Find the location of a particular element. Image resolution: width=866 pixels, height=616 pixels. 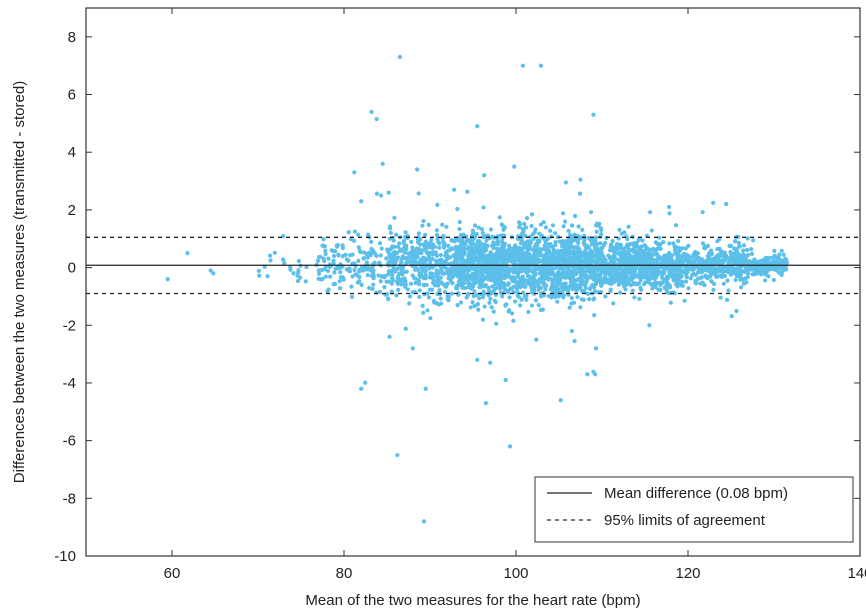

x-tick-label: 100 is located at coordinates (515, 573).